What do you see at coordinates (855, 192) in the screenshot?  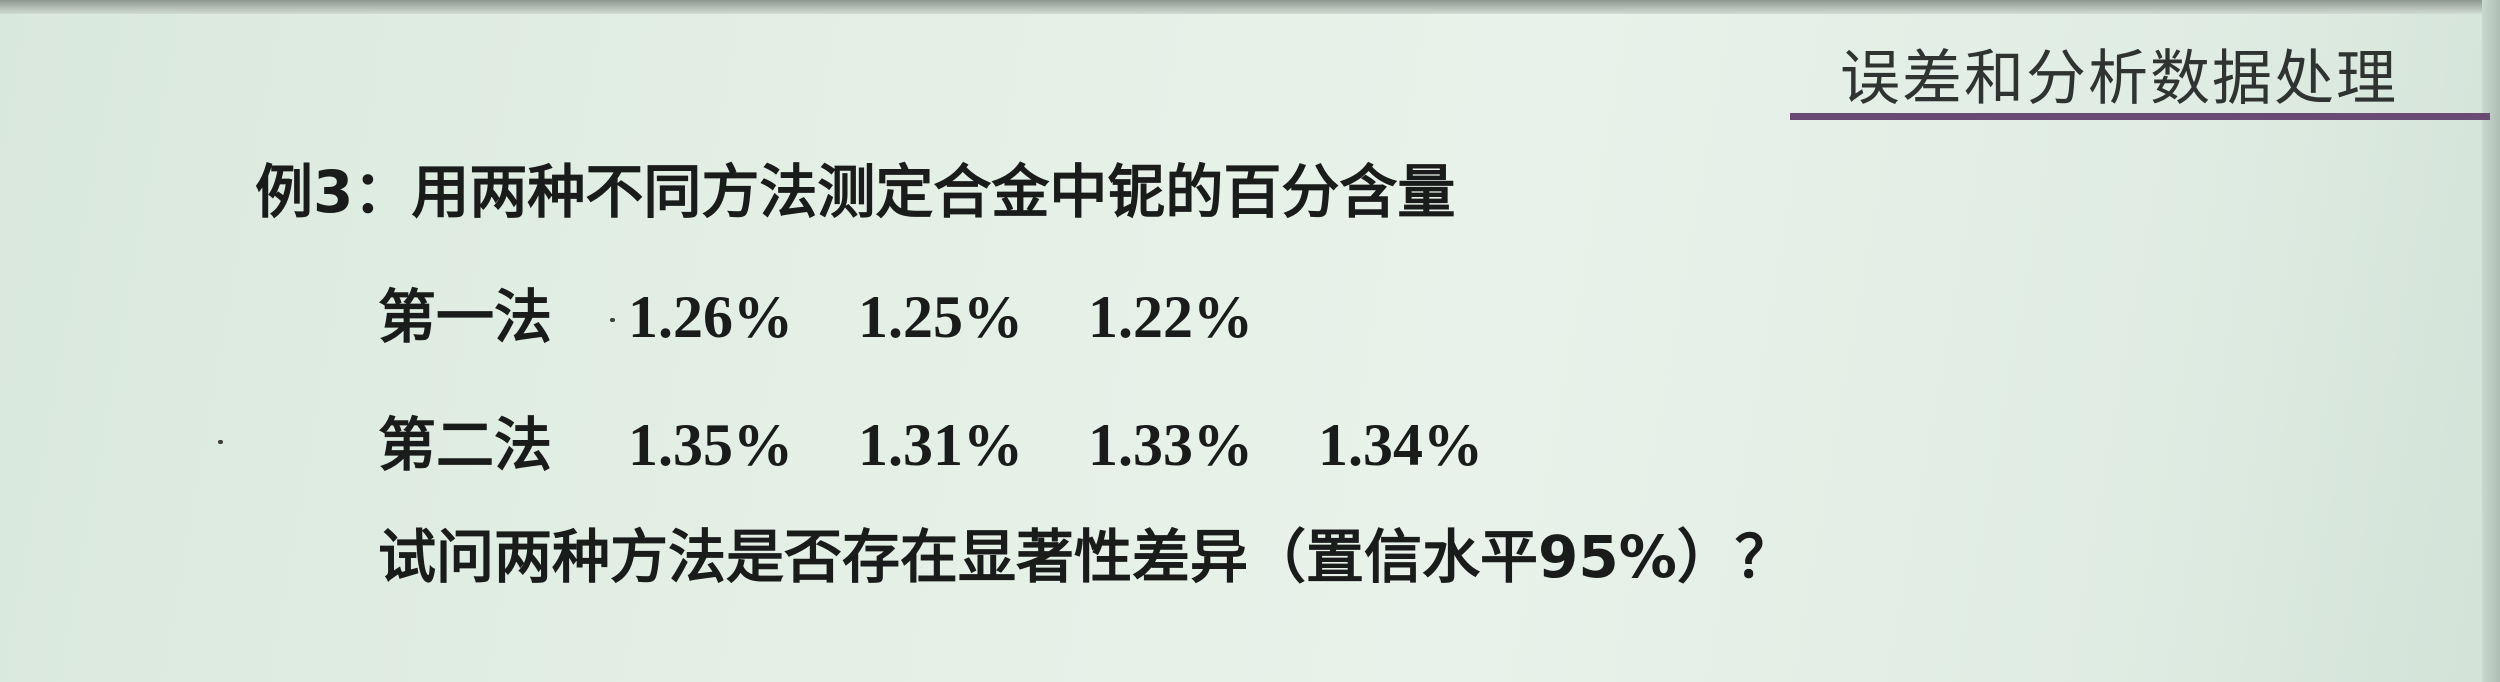 I see `example-title: 例3：用两种不同方法测定合金中铌的百分含量` at bounding box center [855, 192].